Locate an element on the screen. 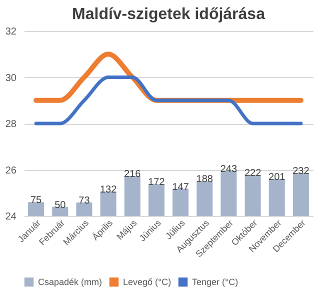  data-label: 50 is located at coordinates (60, 205).